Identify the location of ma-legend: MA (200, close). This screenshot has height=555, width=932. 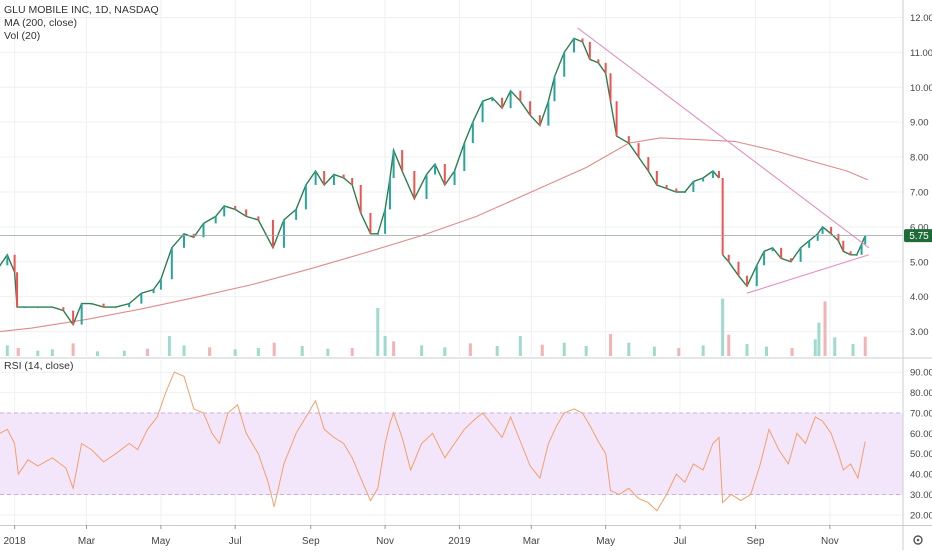
(40, 23).